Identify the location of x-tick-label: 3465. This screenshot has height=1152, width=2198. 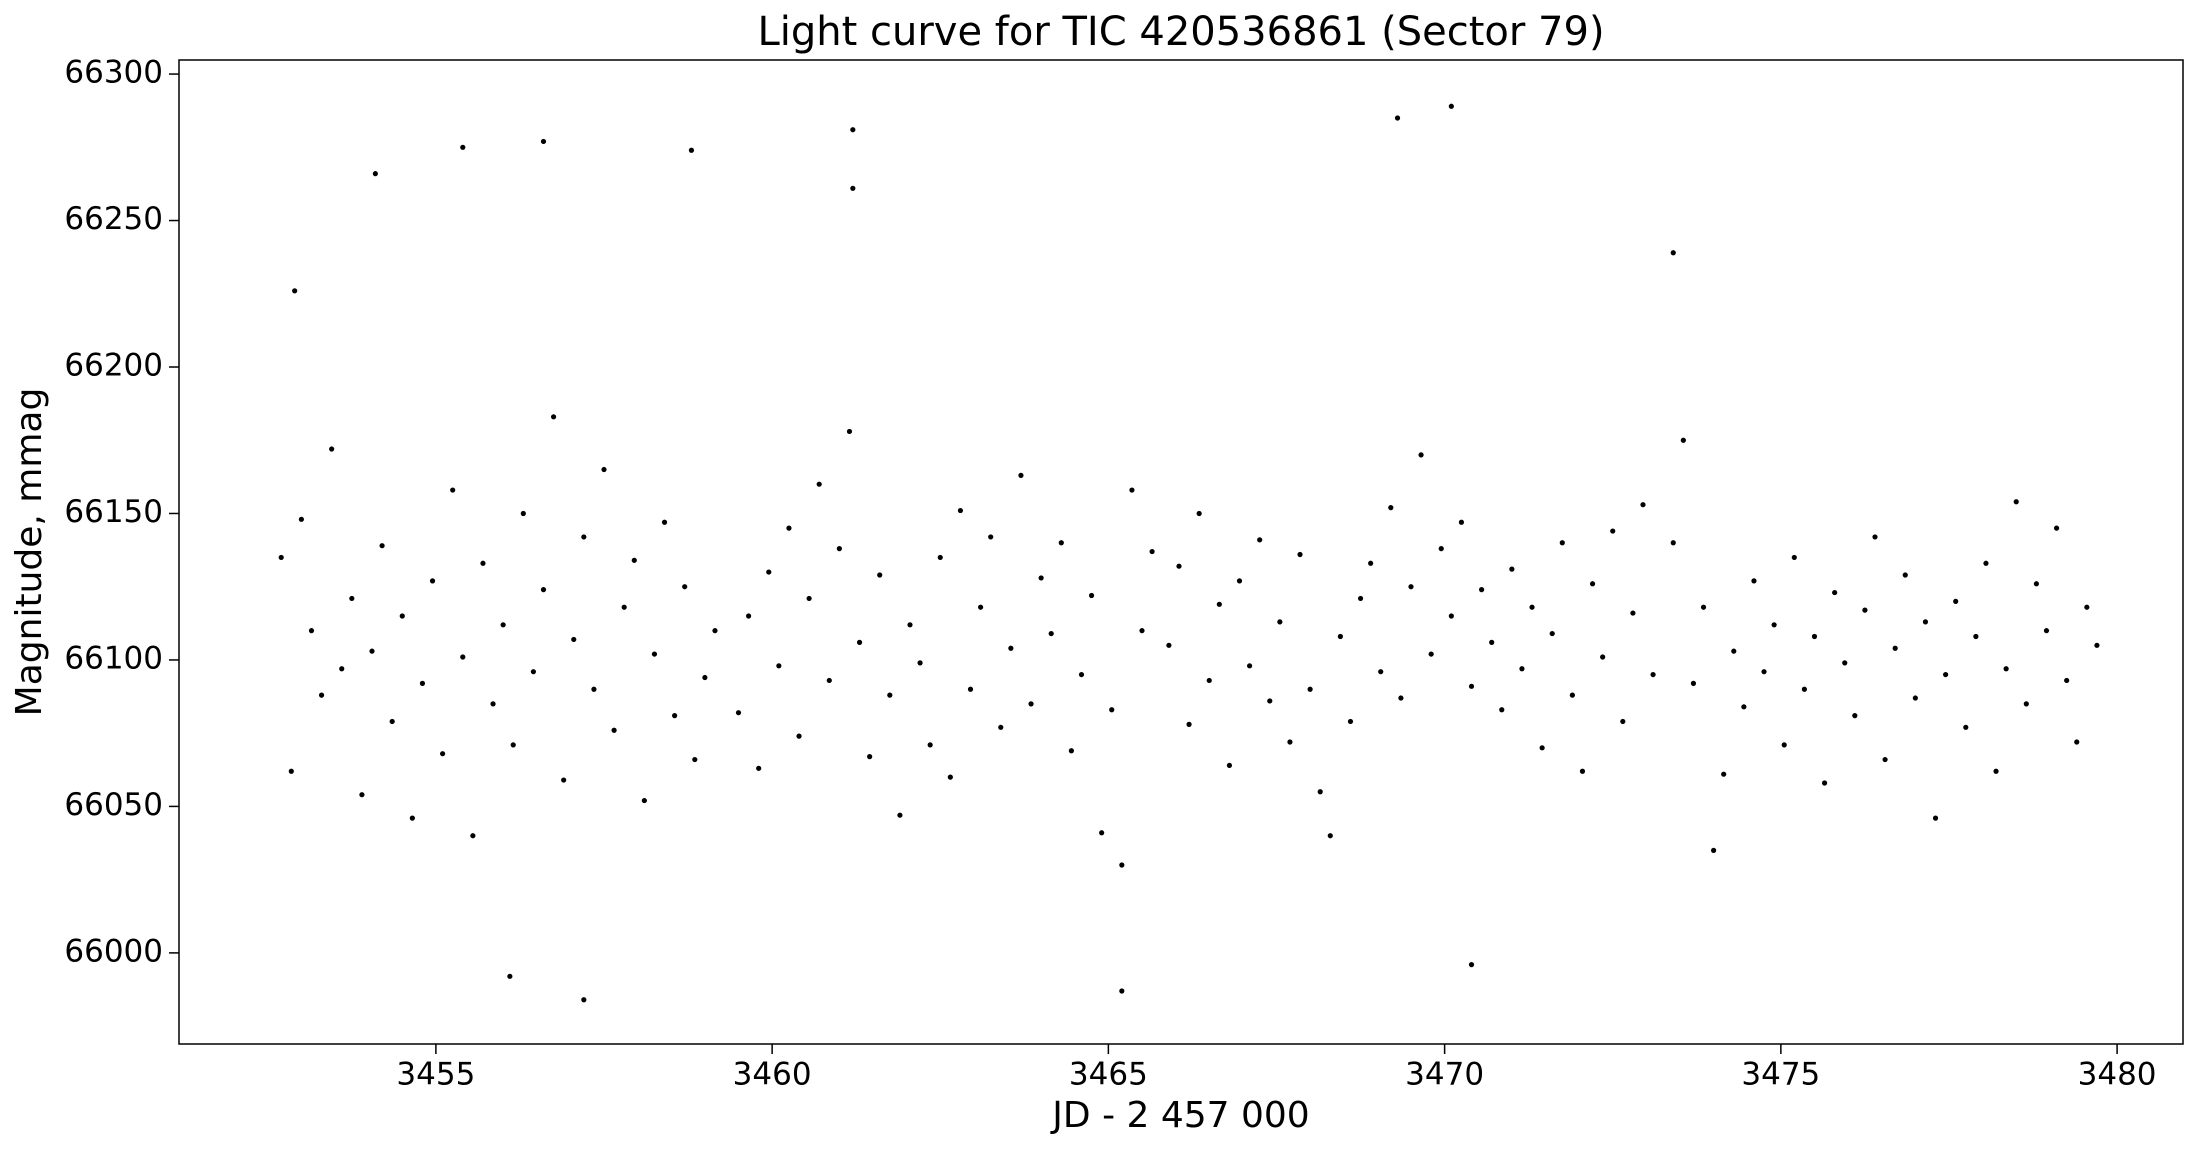
(1108, 1075).